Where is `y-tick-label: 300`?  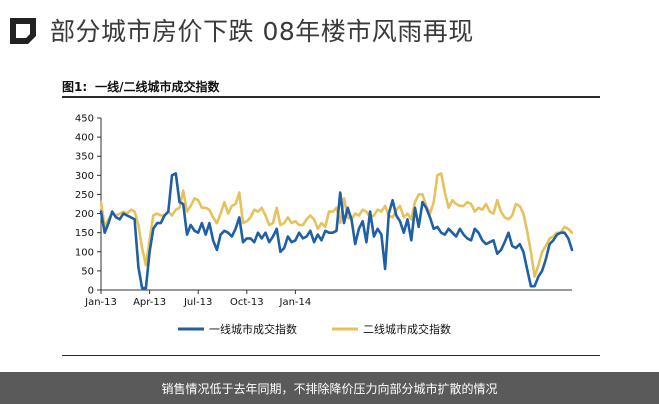
y-tick-label: 300 is located at coordinates (84, 176).